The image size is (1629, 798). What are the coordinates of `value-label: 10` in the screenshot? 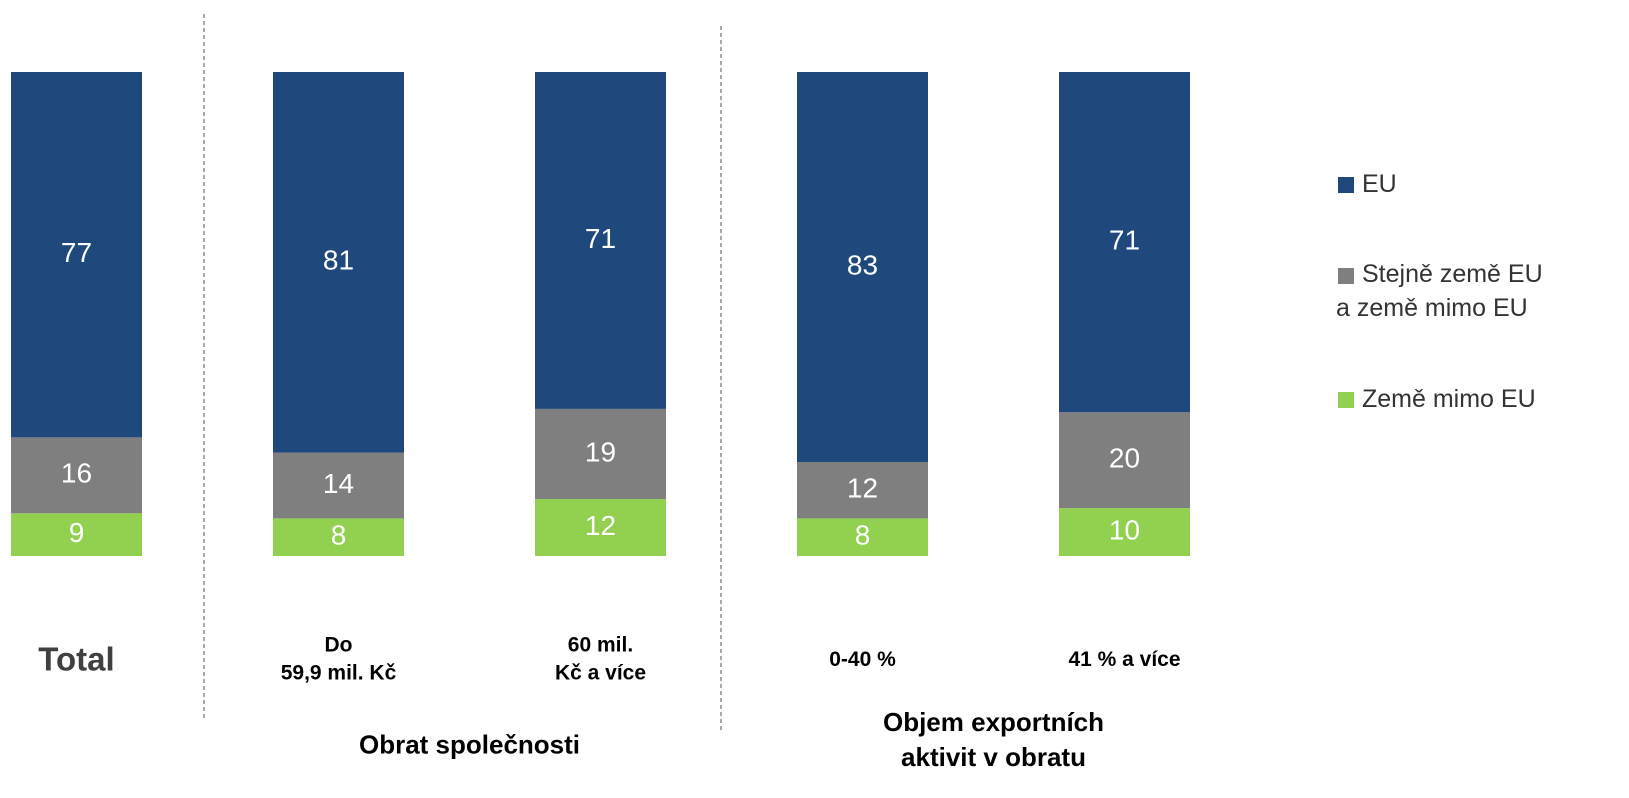 It's located at (1124, 529).